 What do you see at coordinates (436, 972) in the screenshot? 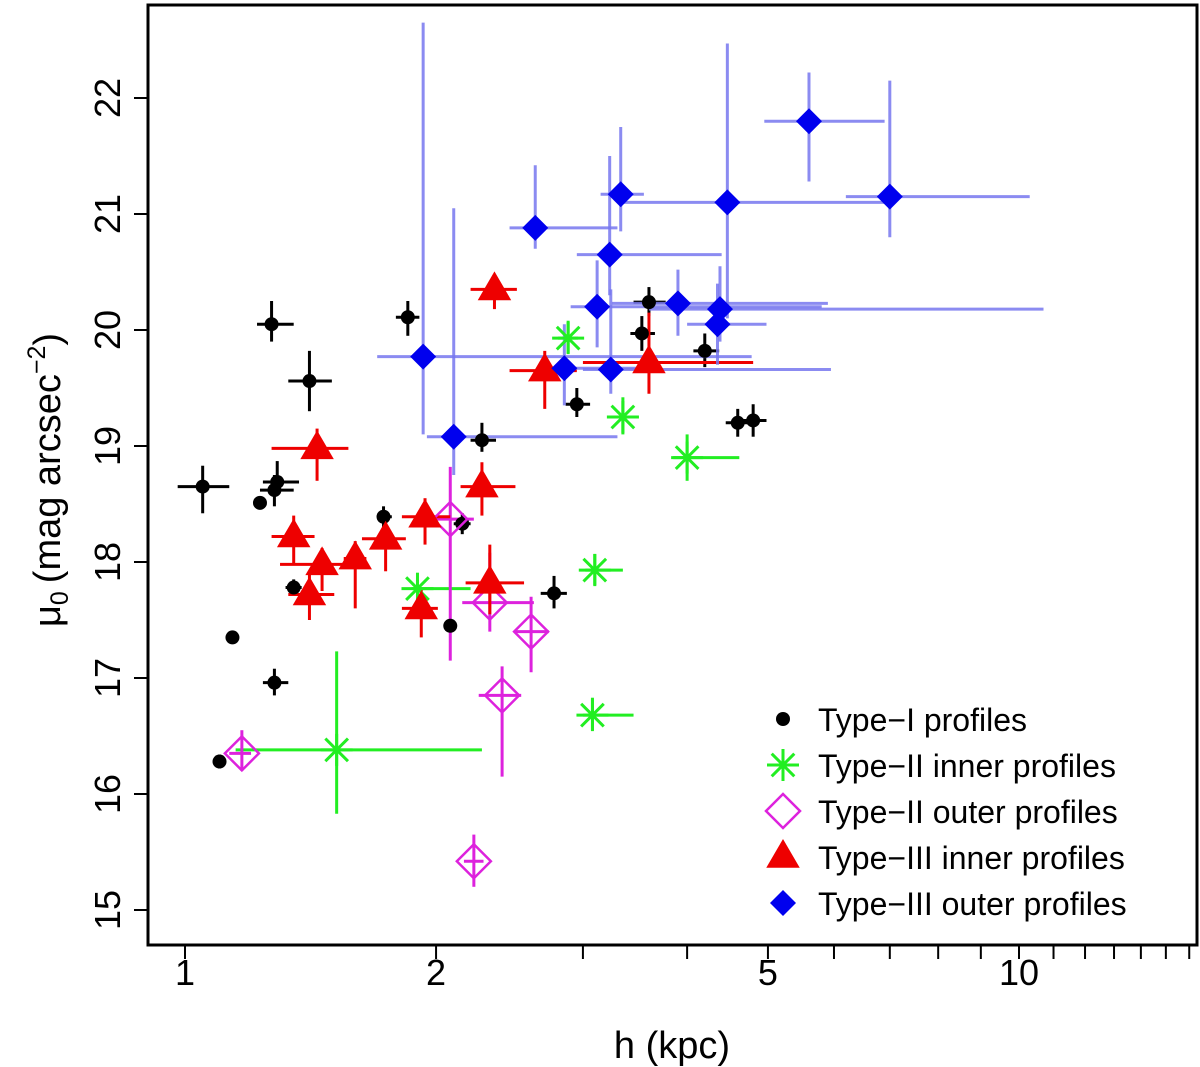
I see `x-tick-label: 2` at bounding box center [436, 972].